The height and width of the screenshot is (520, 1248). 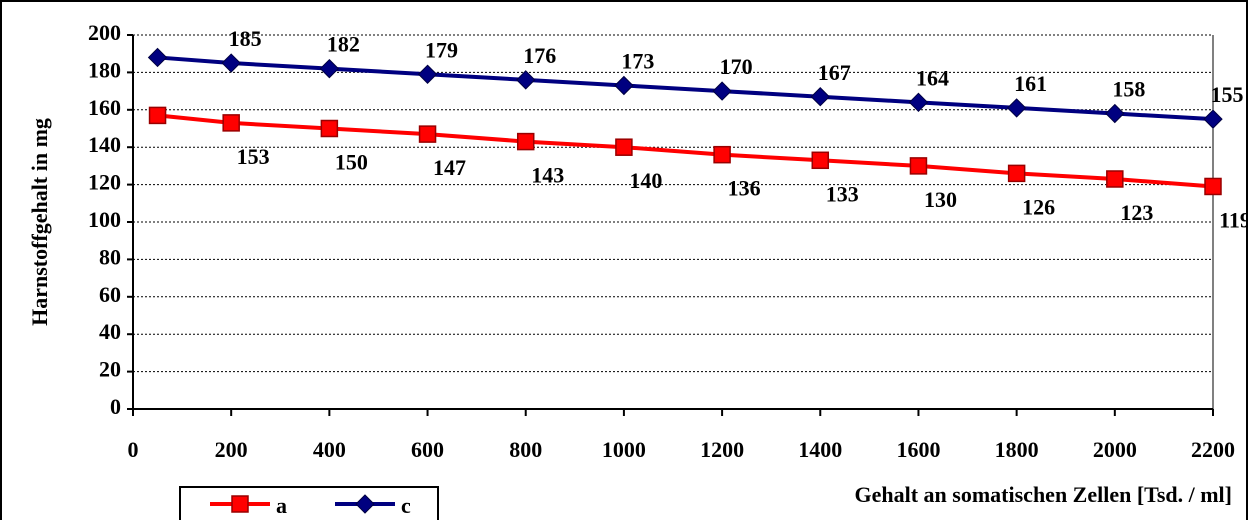 I want to click on data-label: 119, so click(x=1233, y=220).